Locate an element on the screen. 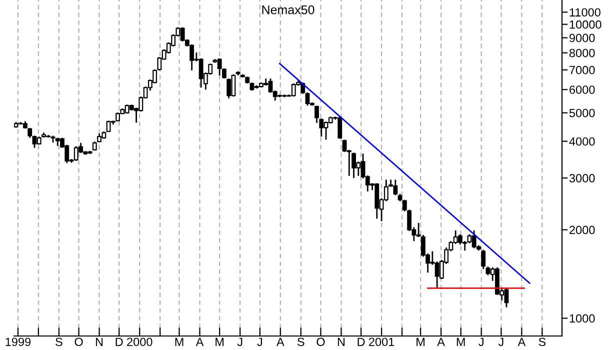 This screenshot has width=610, height=350. y-tick-label: 6000 is located at coordinates (582, 90).